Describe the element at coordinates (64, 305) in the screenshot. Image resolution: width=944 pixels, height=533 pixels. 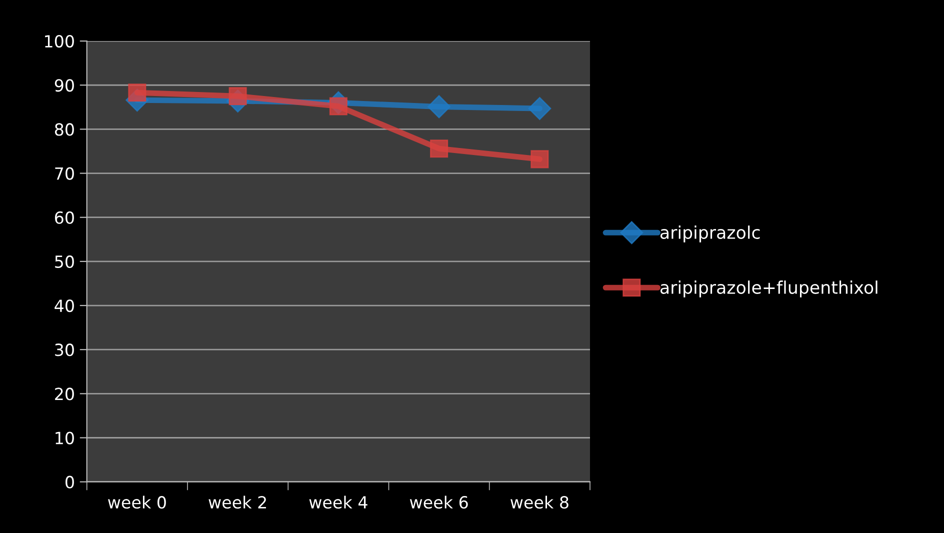
I see `y-tick-label: 40` at that location.